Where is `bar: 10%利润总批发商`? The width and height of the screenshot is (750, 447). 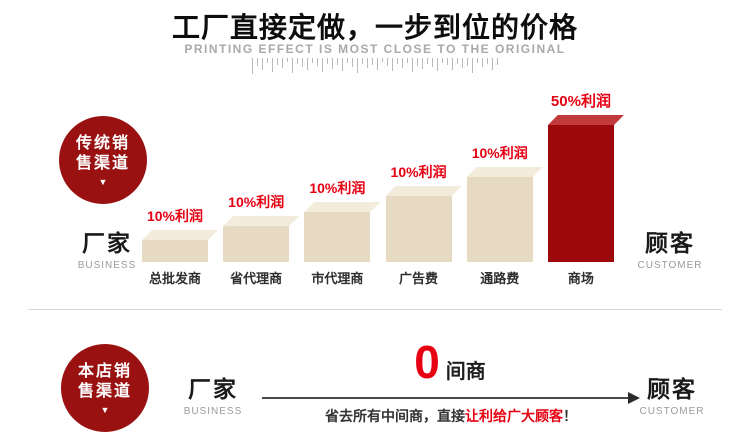 bar: 10%利润总批发商 is located at coordinates (180, 247).